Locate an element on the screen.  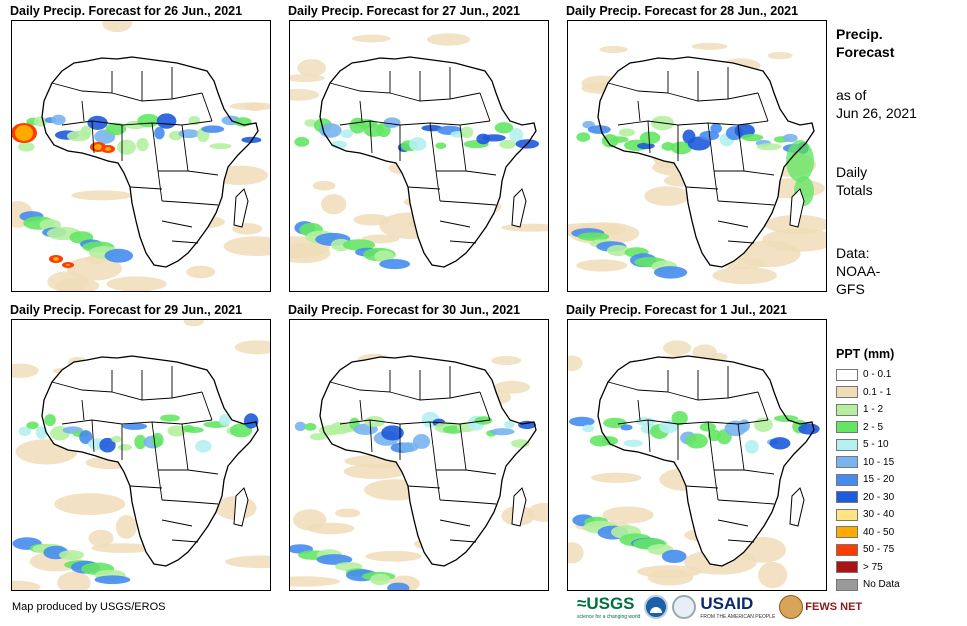
madagascar is located at coordinates (519, 507).